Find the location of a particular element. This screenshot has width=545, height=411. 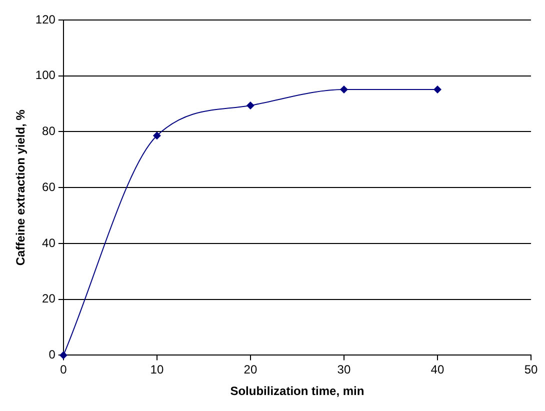

x-tick-label: 50 is located at coordinates (531, 369).